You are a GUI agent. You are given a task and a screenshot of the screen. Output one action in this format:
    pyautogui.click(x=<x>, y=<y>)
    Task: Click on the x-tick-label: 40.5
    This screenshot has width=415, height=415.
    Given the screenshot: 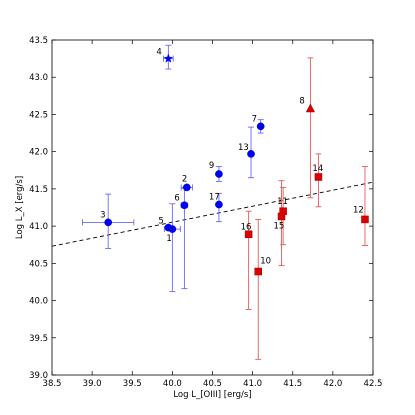 What is the action you would take?
    pyautogui.click(x=212, y=384)
    